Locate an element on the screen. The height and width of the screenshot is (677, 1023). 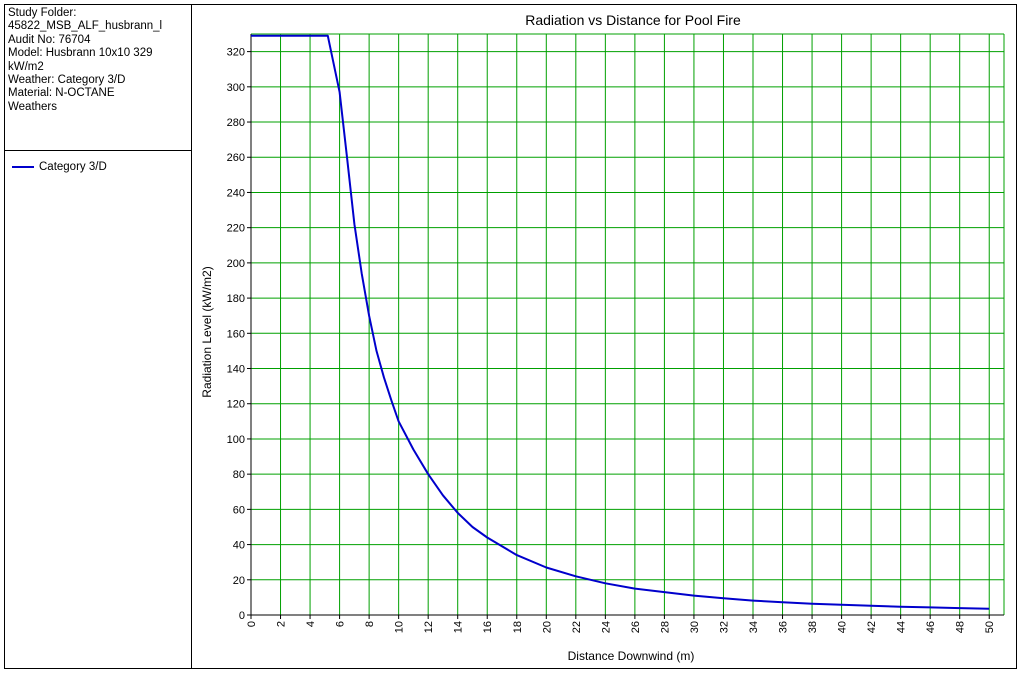
x-tick-label: 16 is located at coordinates (488, 627).